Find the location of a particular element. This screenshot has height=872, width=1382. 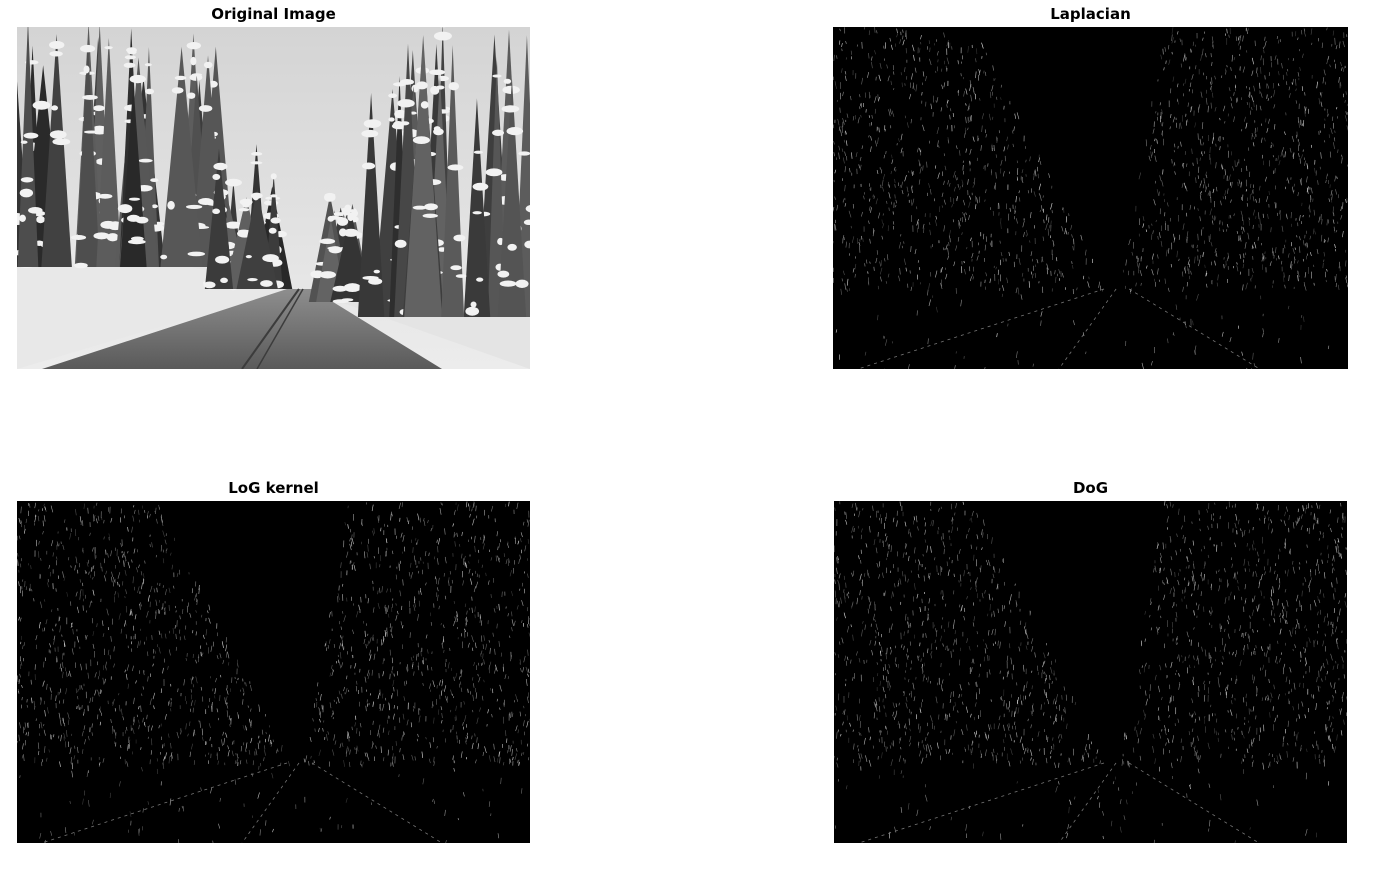

panel-title: Original Image is located at coordinates (273, 14).